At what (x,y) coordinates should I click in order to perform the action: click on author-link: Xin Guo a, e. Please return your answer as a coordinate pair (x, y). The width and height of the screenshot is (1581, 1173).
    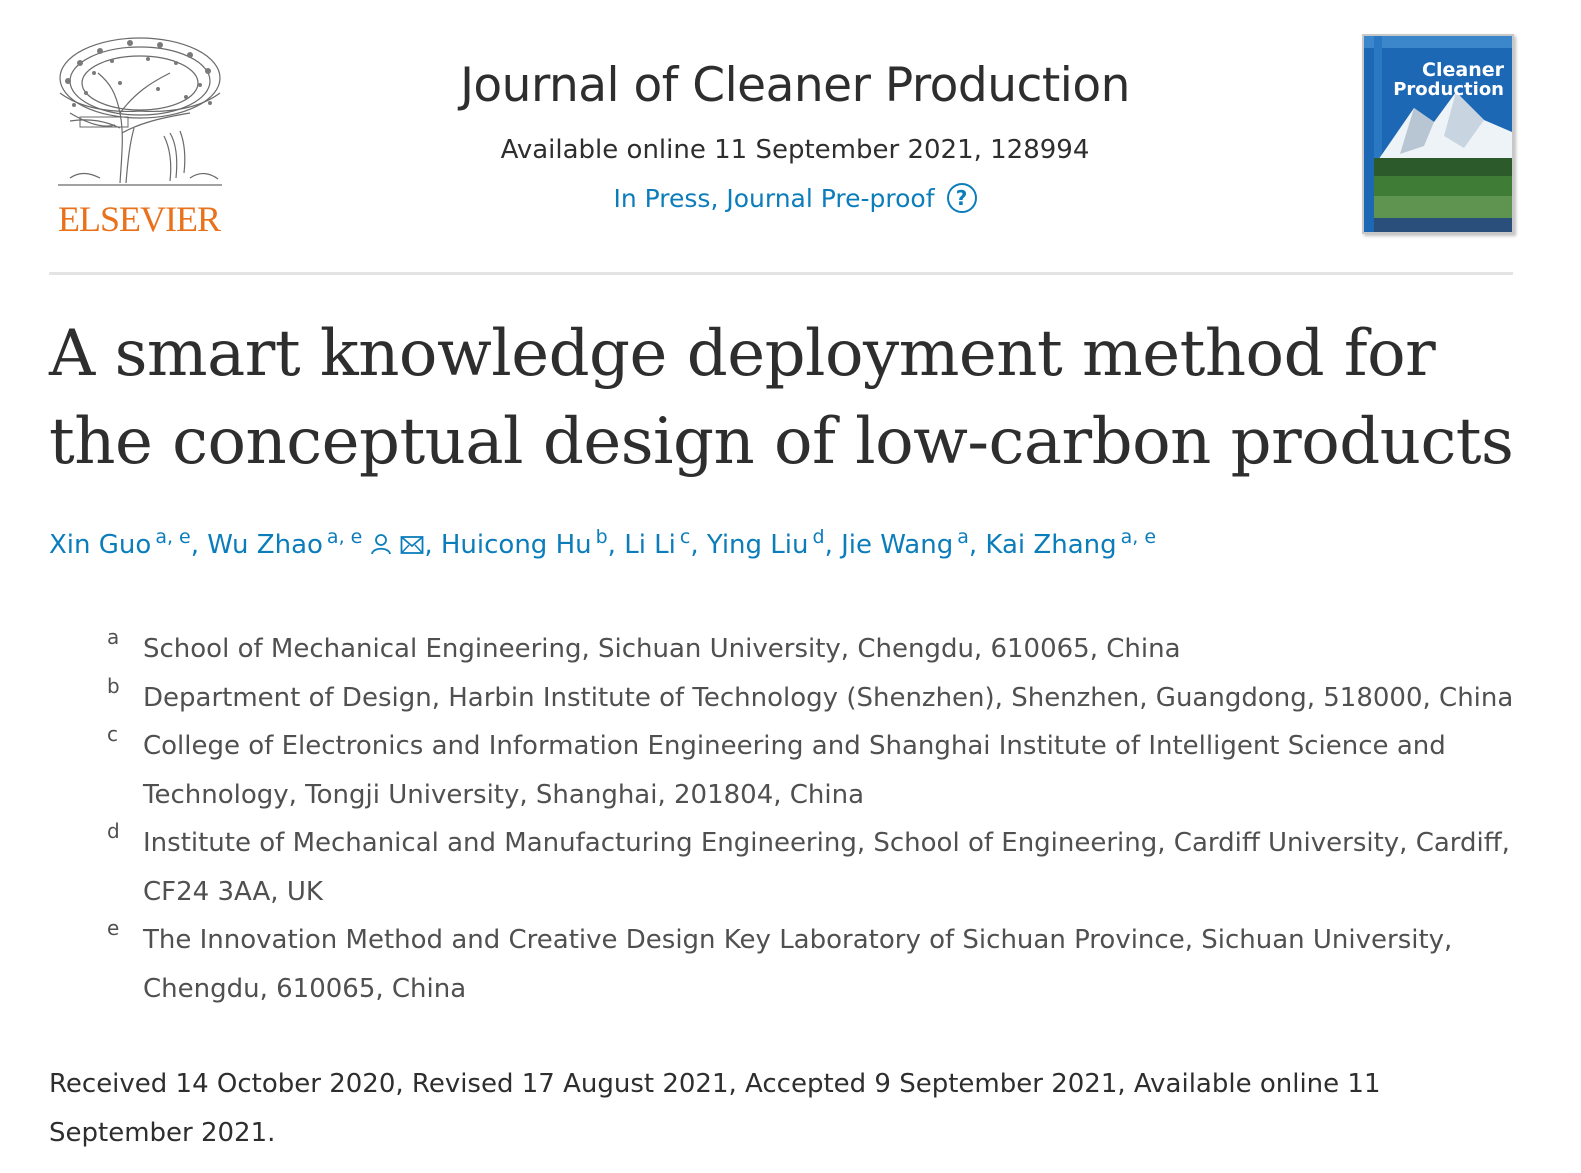
    Looking at the image, I should click on (120, 543).